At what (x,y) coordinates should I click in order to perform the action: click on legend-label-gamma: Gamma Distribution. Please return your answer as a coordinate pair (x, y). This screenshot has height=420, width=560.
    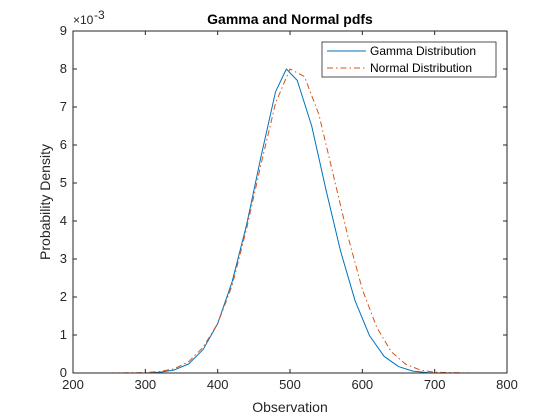
    Looking at the image, I should click on (423, 51).